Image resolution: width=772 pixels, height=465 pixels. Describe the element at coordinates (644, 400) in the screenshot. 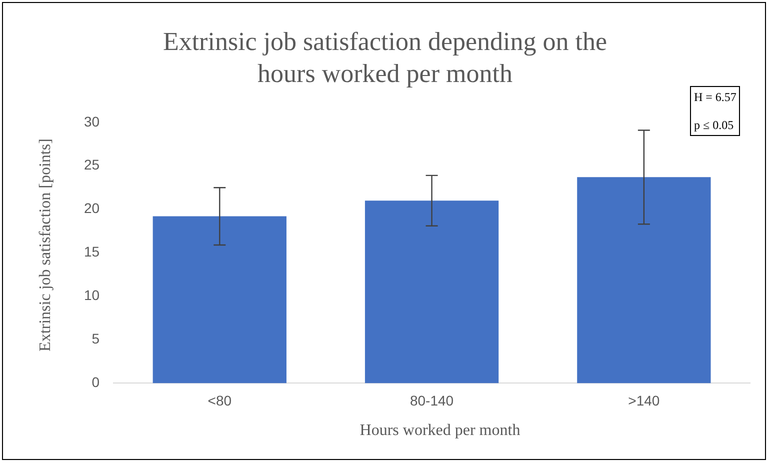

I see `x-tick-label: >140` at that location.